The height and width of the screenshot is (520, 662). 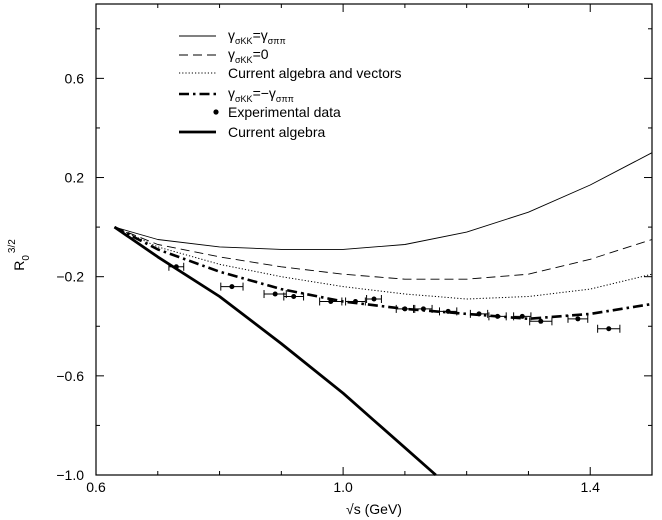 What do you see at coordinates (216, 112) in the screenshot?
I see `legend-swatch-experimental-point` at bounding box center [216, 112].